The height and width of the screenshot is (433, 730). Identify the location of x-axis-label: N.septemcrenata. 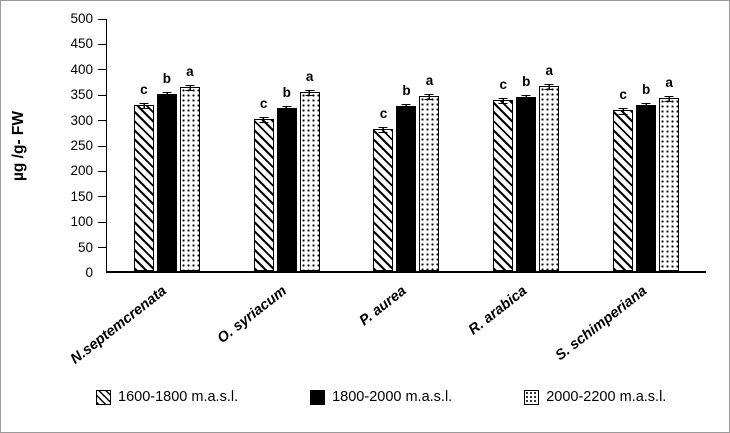
(118, 325).